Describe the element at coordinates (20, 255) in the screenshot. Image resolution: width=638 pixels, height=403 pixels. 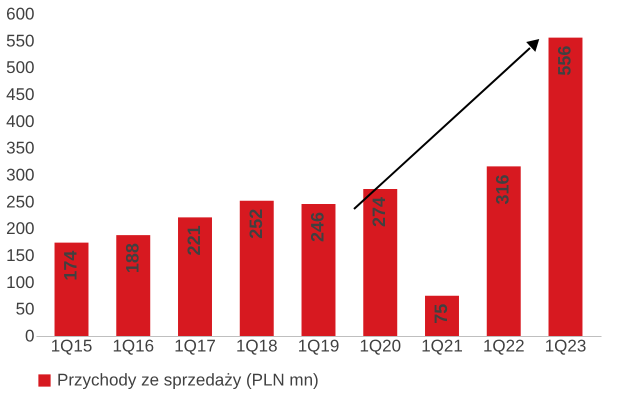
I see `y-tick-label: 150` at that location.